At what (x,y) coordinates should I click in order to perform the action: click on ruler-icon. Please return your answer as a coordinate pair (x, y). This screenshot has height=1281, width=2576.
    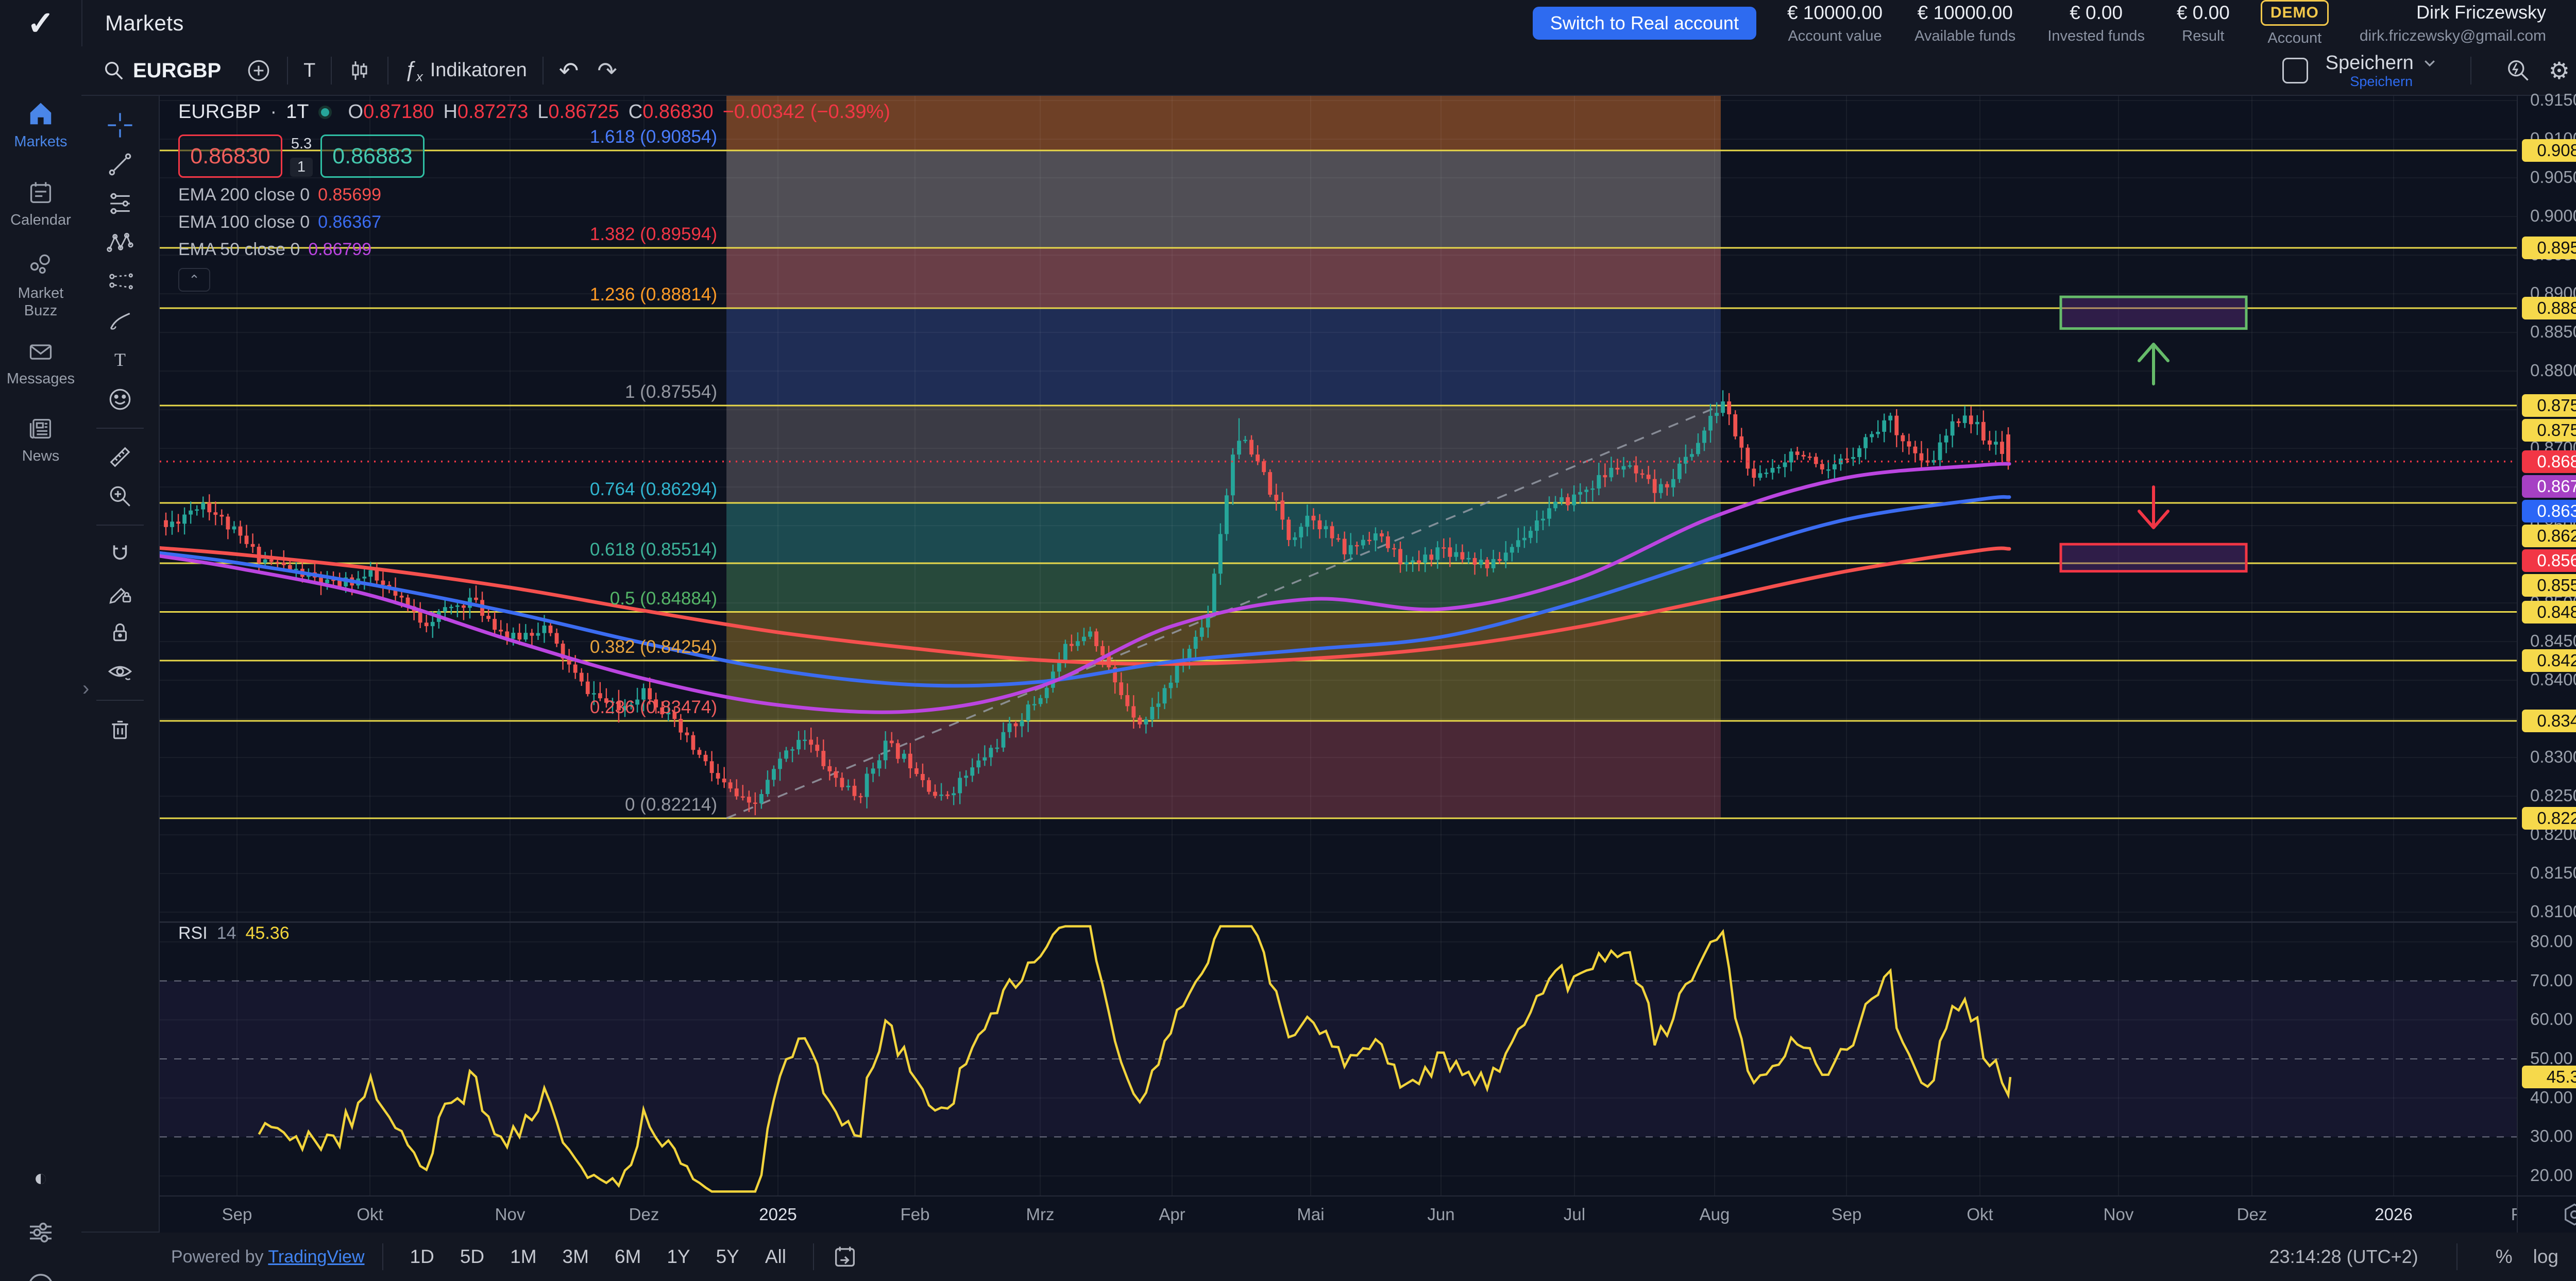
    Looking at the image, I should click on (120, 457).